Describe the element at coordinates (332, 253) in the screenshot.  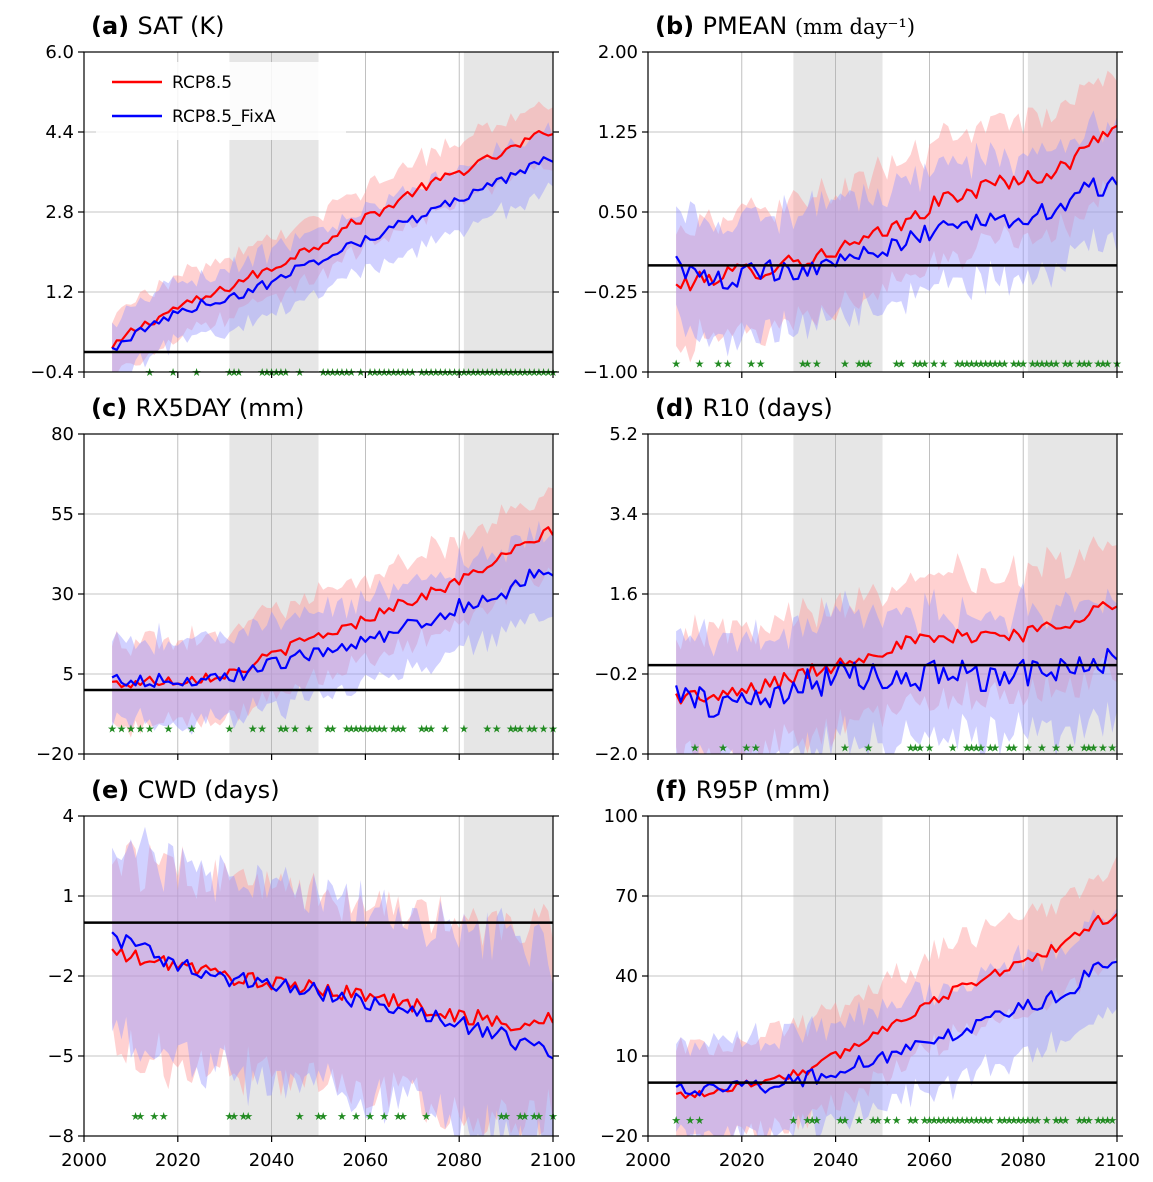
I see `panel-a-line-fixa` at that location.